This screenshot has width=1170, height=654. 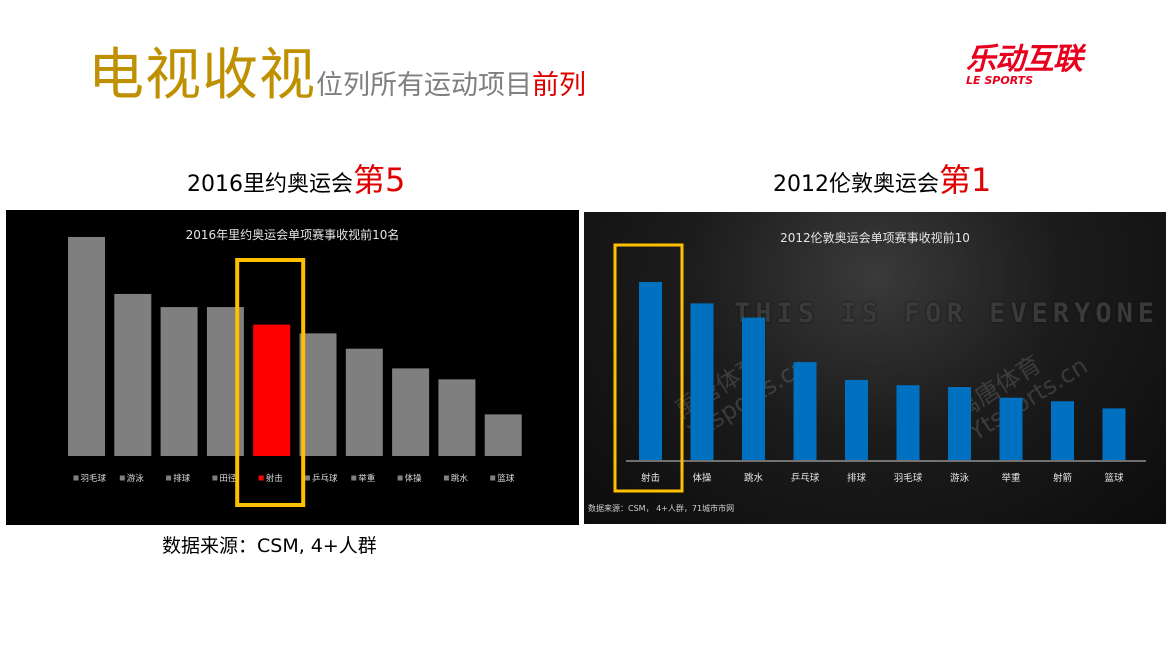 What do you see at coordinates (274, 478) in the screenshot?
I see `category-label-2016-4: 射击` at bounding box center [274, 478].